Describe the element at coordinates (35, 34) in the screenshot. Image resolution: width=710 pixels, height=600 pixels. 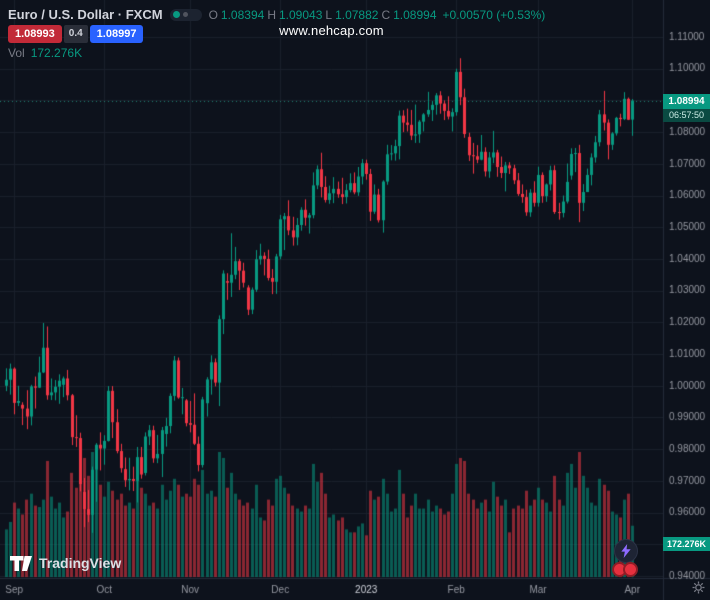
I see `sell-button: 1.08993` at that location.